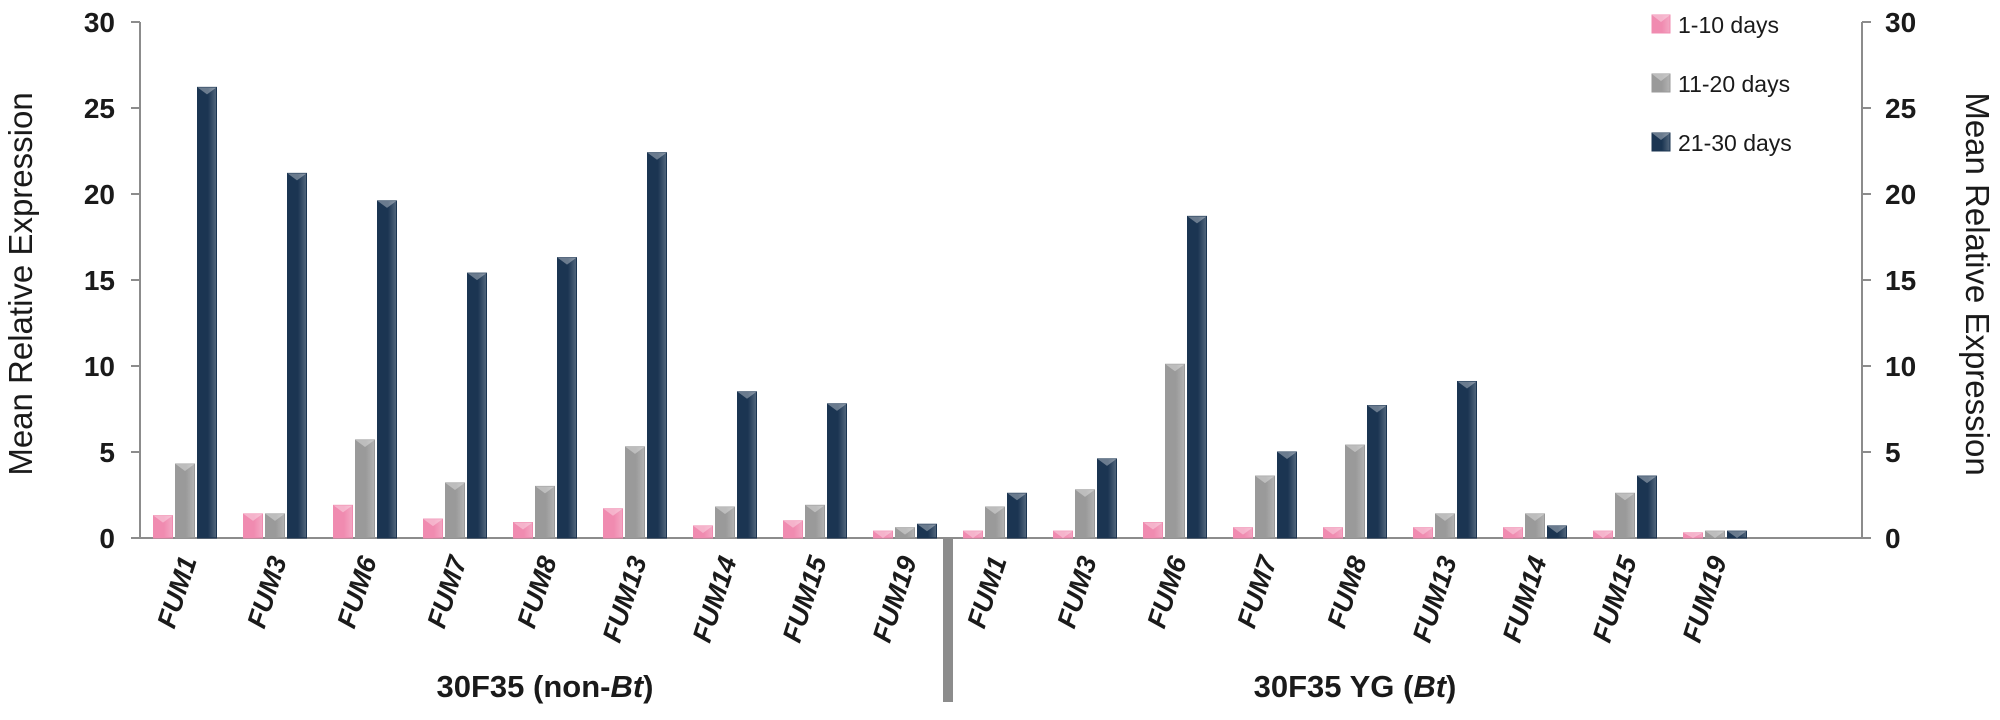 The height and width of the screenshot is (720, 2000). What do you see at coordinates (715, 599) in the screenshot?
I see `category-label-fum14: FUM14` at bounding box center [715, 599].